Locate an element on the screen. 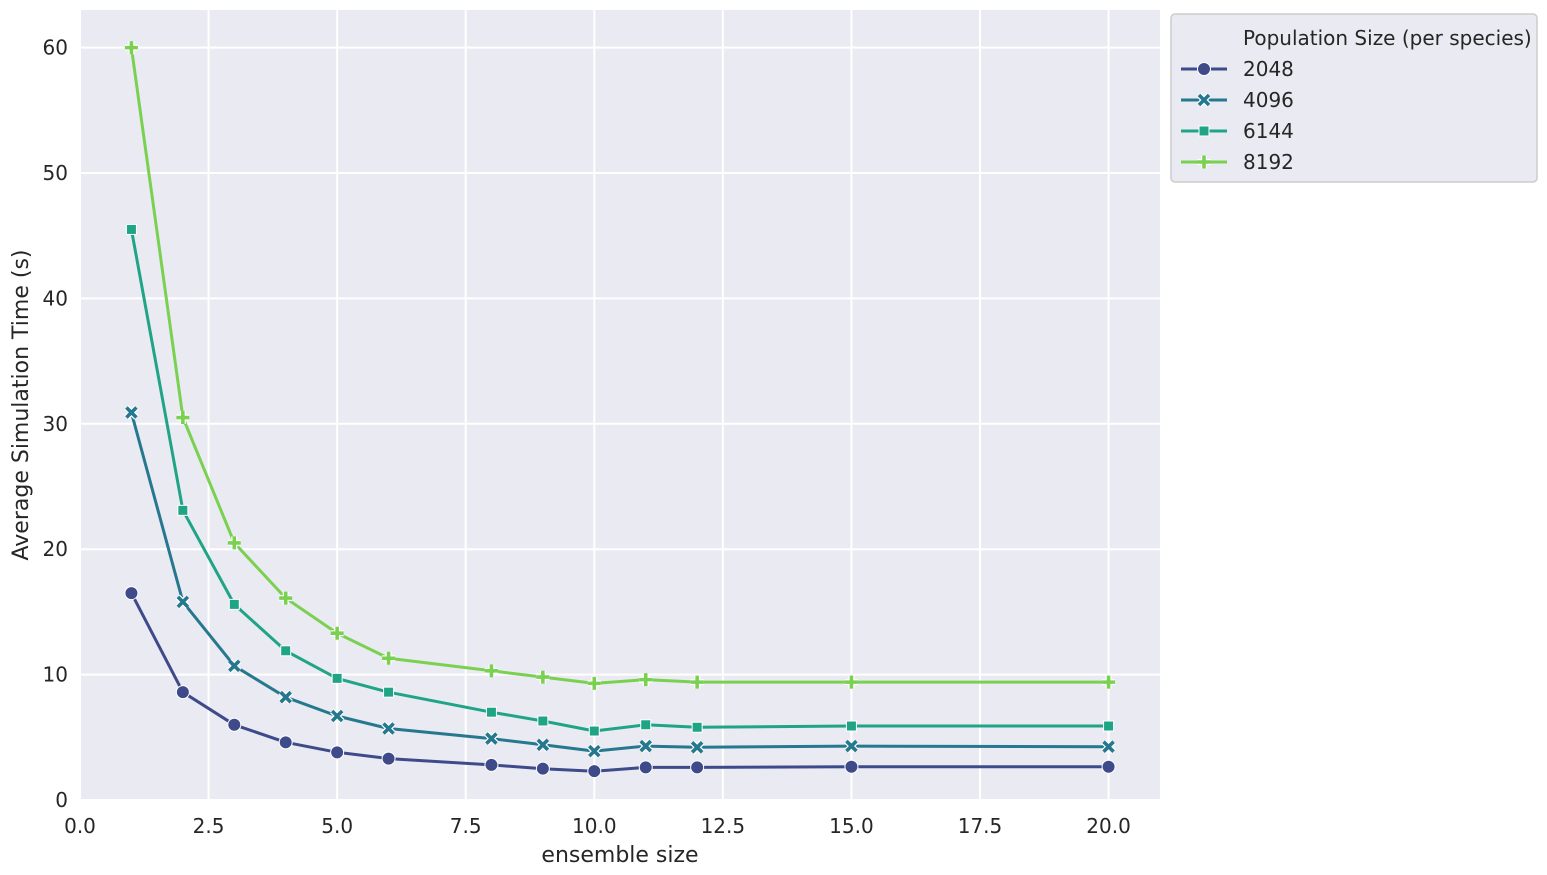  x-tick-label: 7.5 is located at coordinates (466, 826).